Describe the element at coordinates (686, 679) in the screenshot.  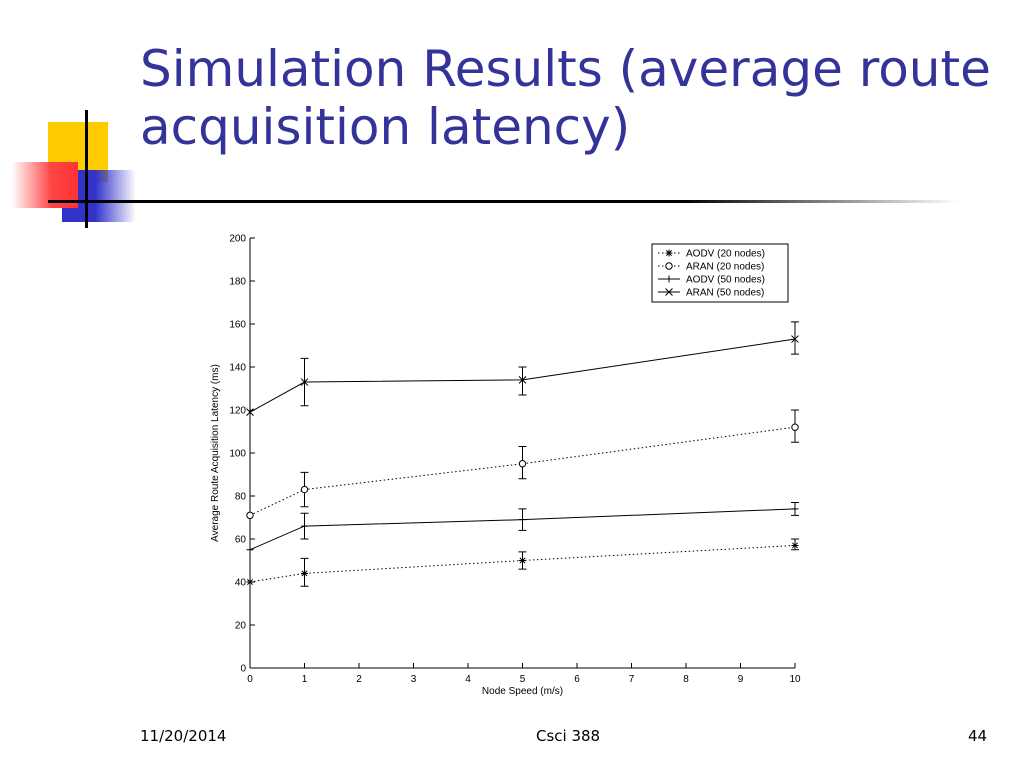
I see `x-tick-label: 8` at that location.